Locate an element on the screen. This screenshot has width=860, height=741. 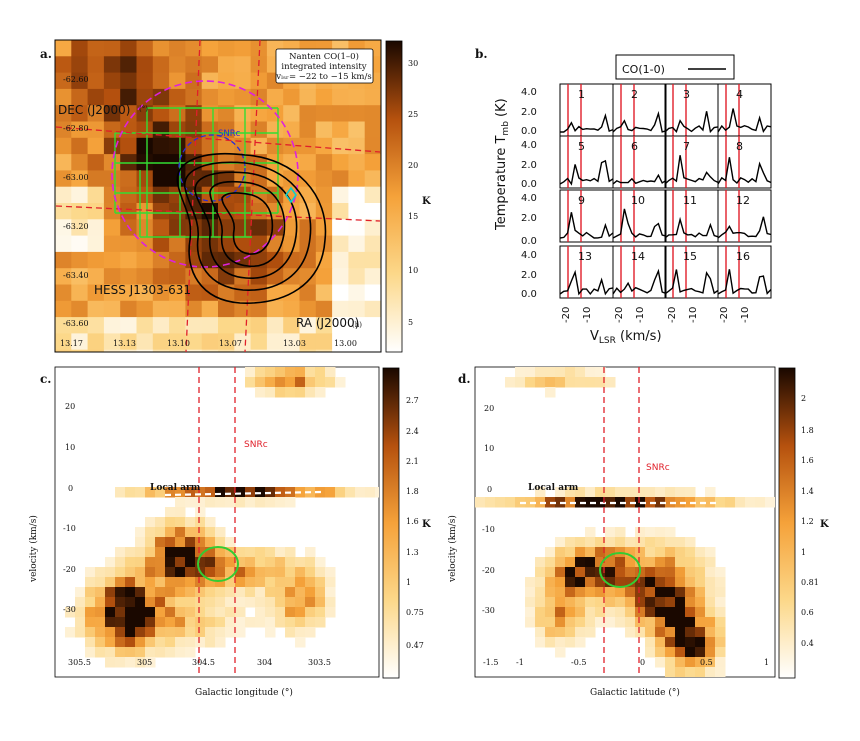
snrc-label: SNRc is located at coordinates (229, 134).